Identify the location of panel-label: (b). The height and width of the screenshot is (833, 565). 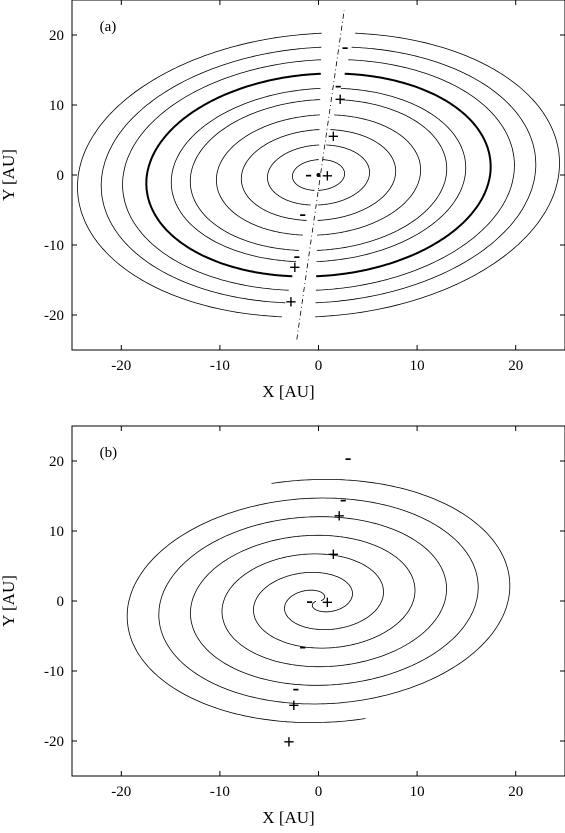
(109, 453).